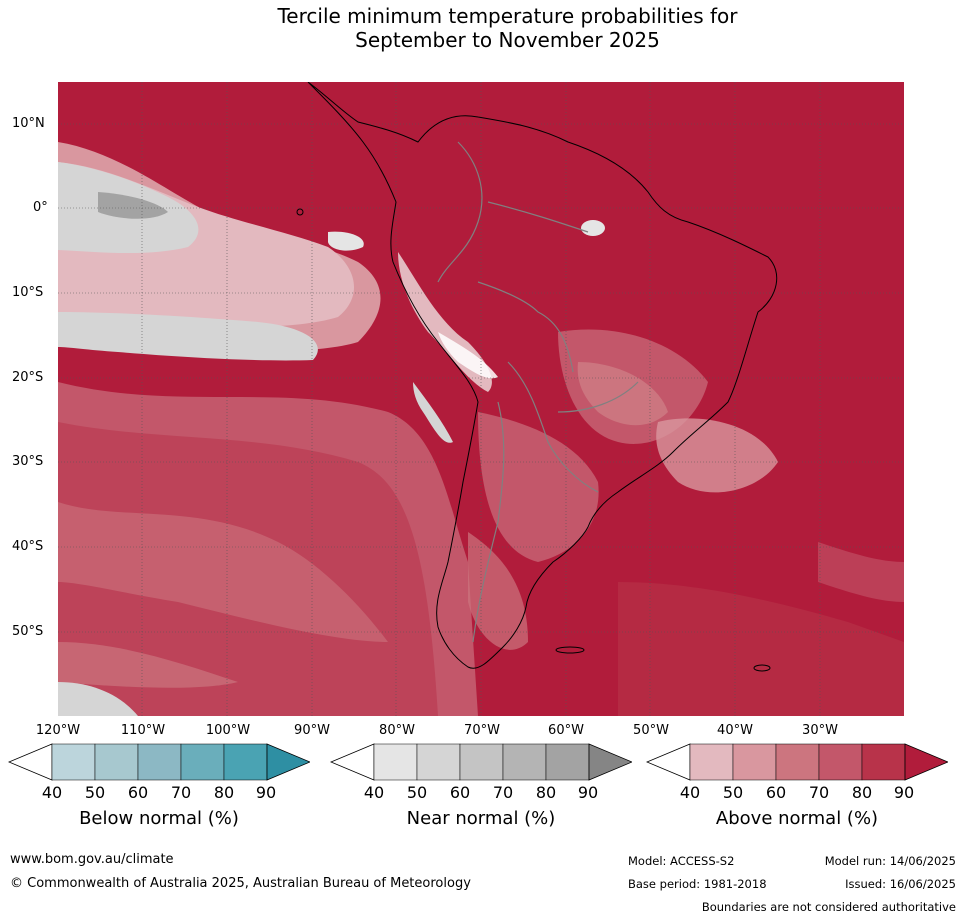  What do you see at coordinates (228, 730) in the screenshot?
I see `lon-label-100w: 100°W` at bounding box center [228, 730].